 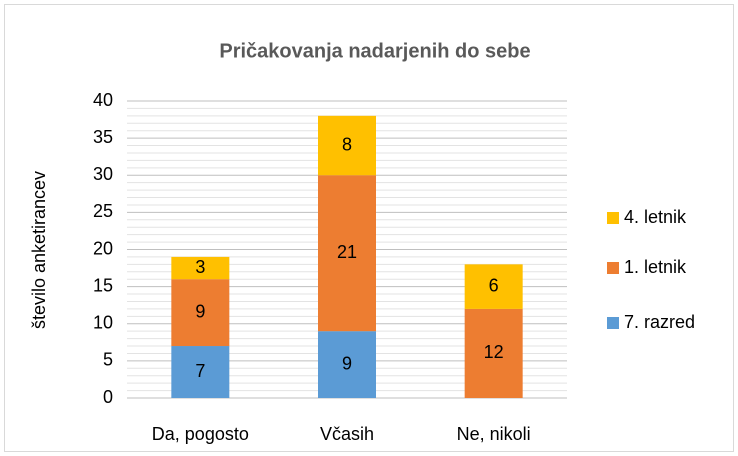 I want to click on legend-label: 7. razred, so click(x=659, y=322).